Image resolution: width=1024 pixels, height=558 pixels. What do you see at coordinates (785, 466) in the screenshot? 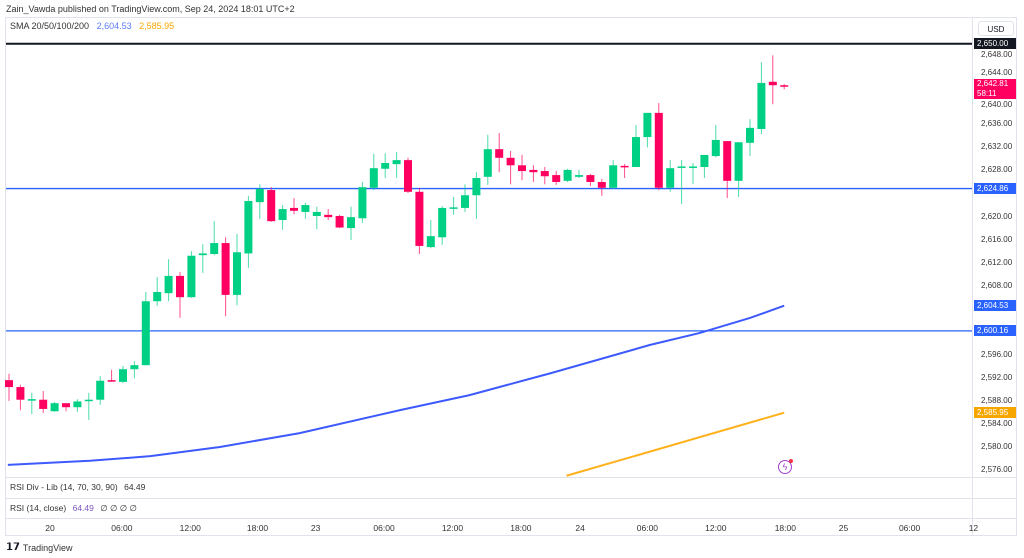
I see `lightning-icon: ϟ` at bounding box center [785, 466].